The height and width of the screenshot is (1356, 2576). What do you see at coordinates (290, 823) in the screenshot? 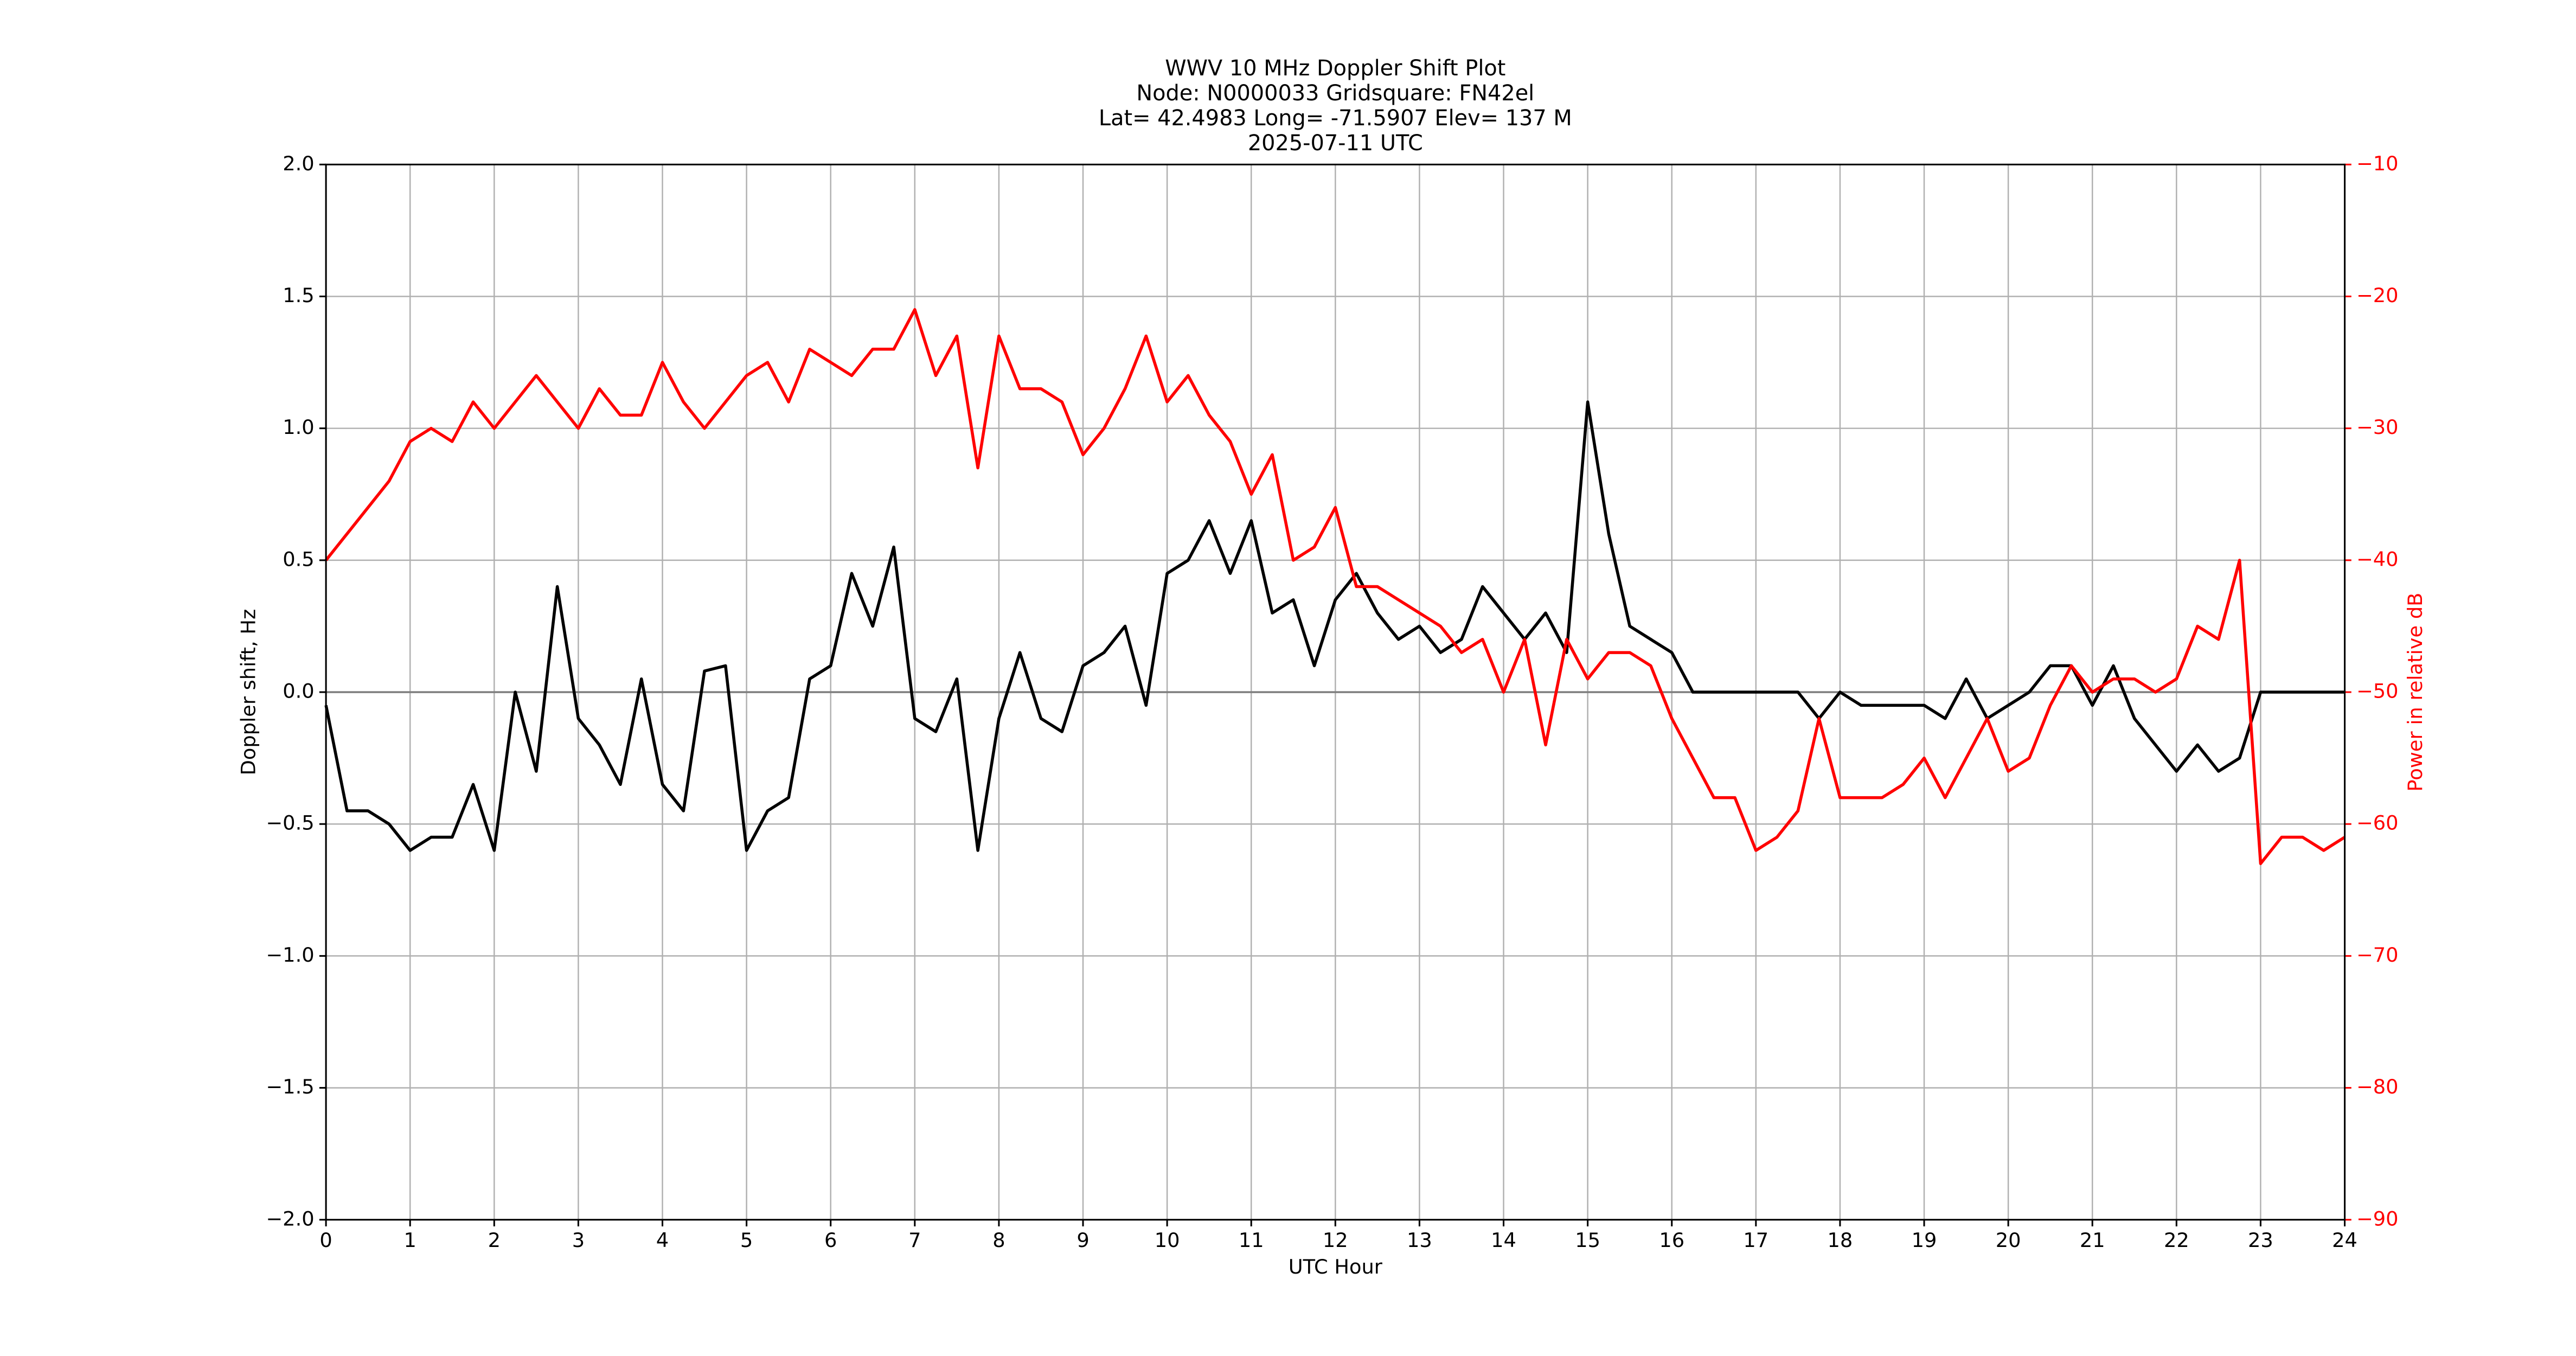
I see `y-tick-label: −0.5` at bounding box center [290, 823].